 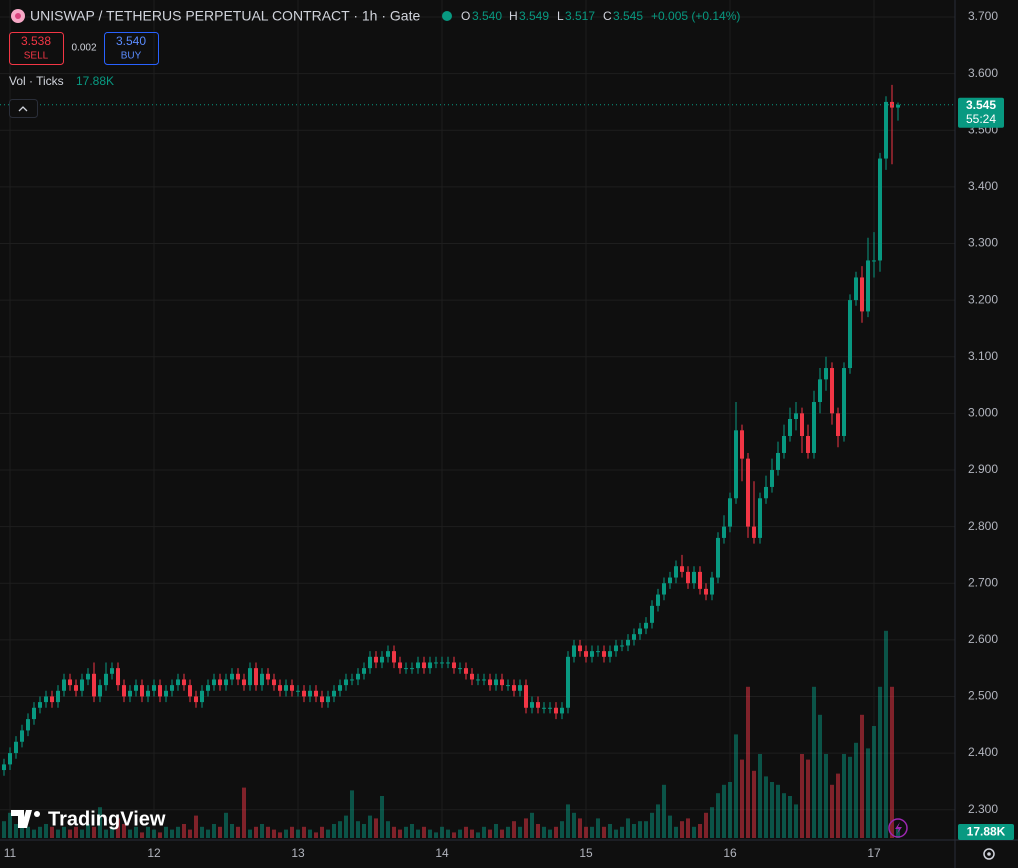 I want to click on y-tick-label: 3.000, so click(x=983, y=413).